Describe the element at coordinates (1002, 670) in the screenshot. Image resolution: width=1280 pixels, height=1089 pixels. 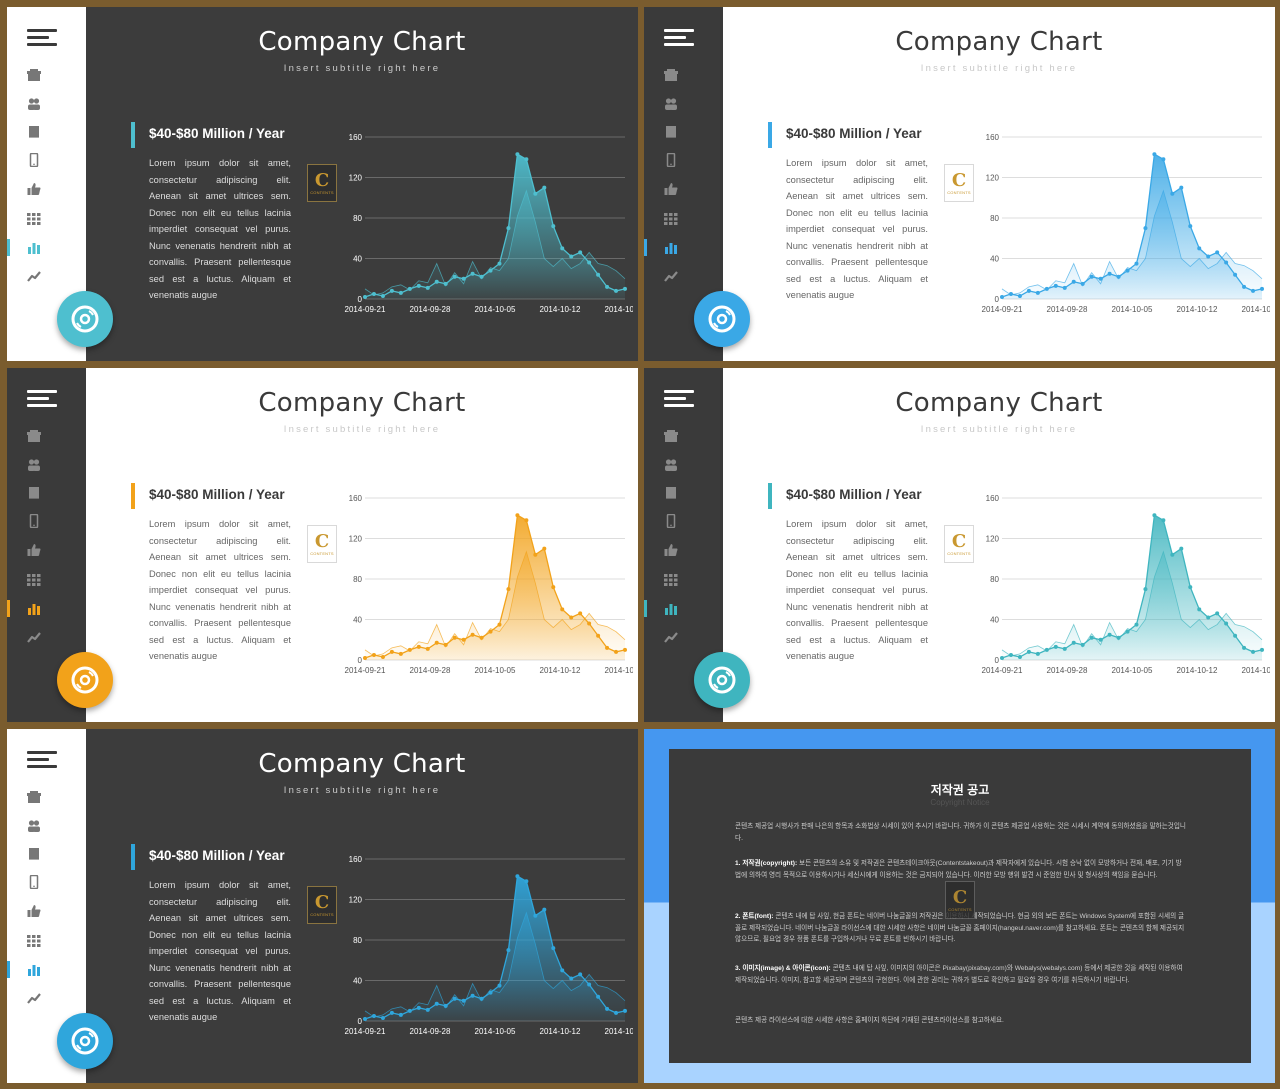
I see `x-tick-label: 2014-09-21` at that location.